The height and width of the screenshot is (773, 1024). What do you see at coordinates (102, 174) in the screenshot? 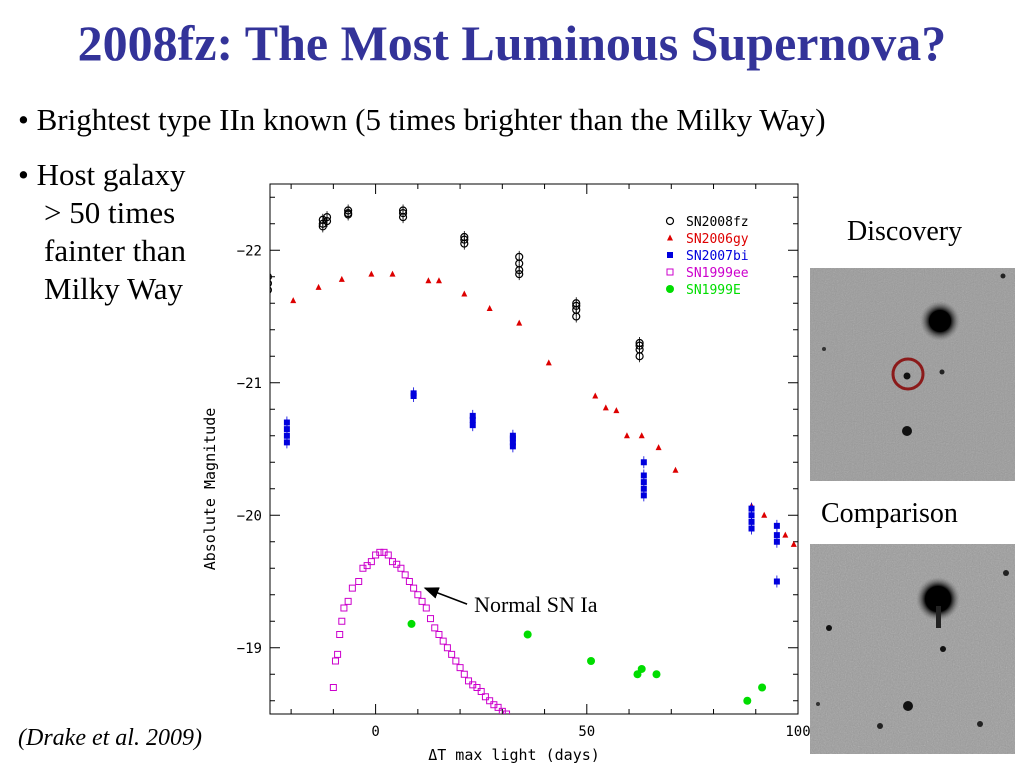
I see `bullet-host-line-1: • Host galaxy` at bounding box center [102, 174].